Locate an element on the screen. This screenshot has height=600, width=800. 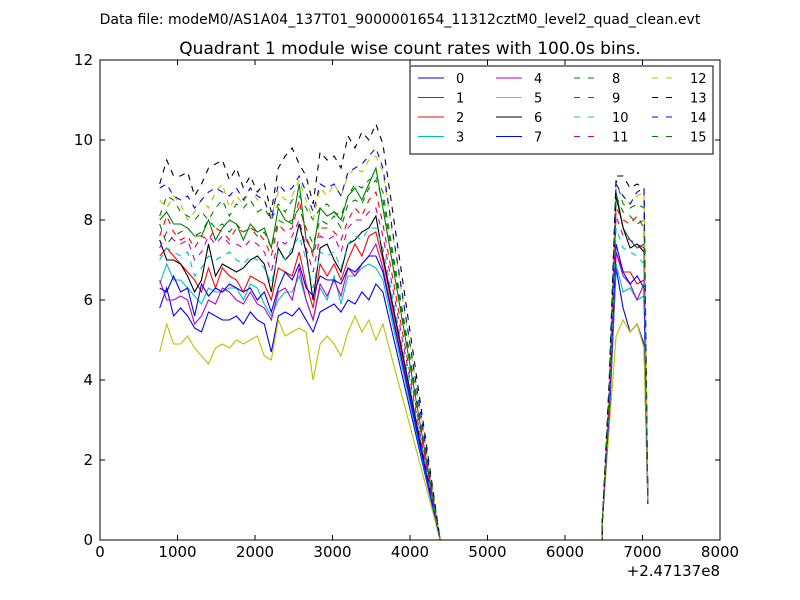
y-tick-label: 0 is located at coordinates (88, 540).